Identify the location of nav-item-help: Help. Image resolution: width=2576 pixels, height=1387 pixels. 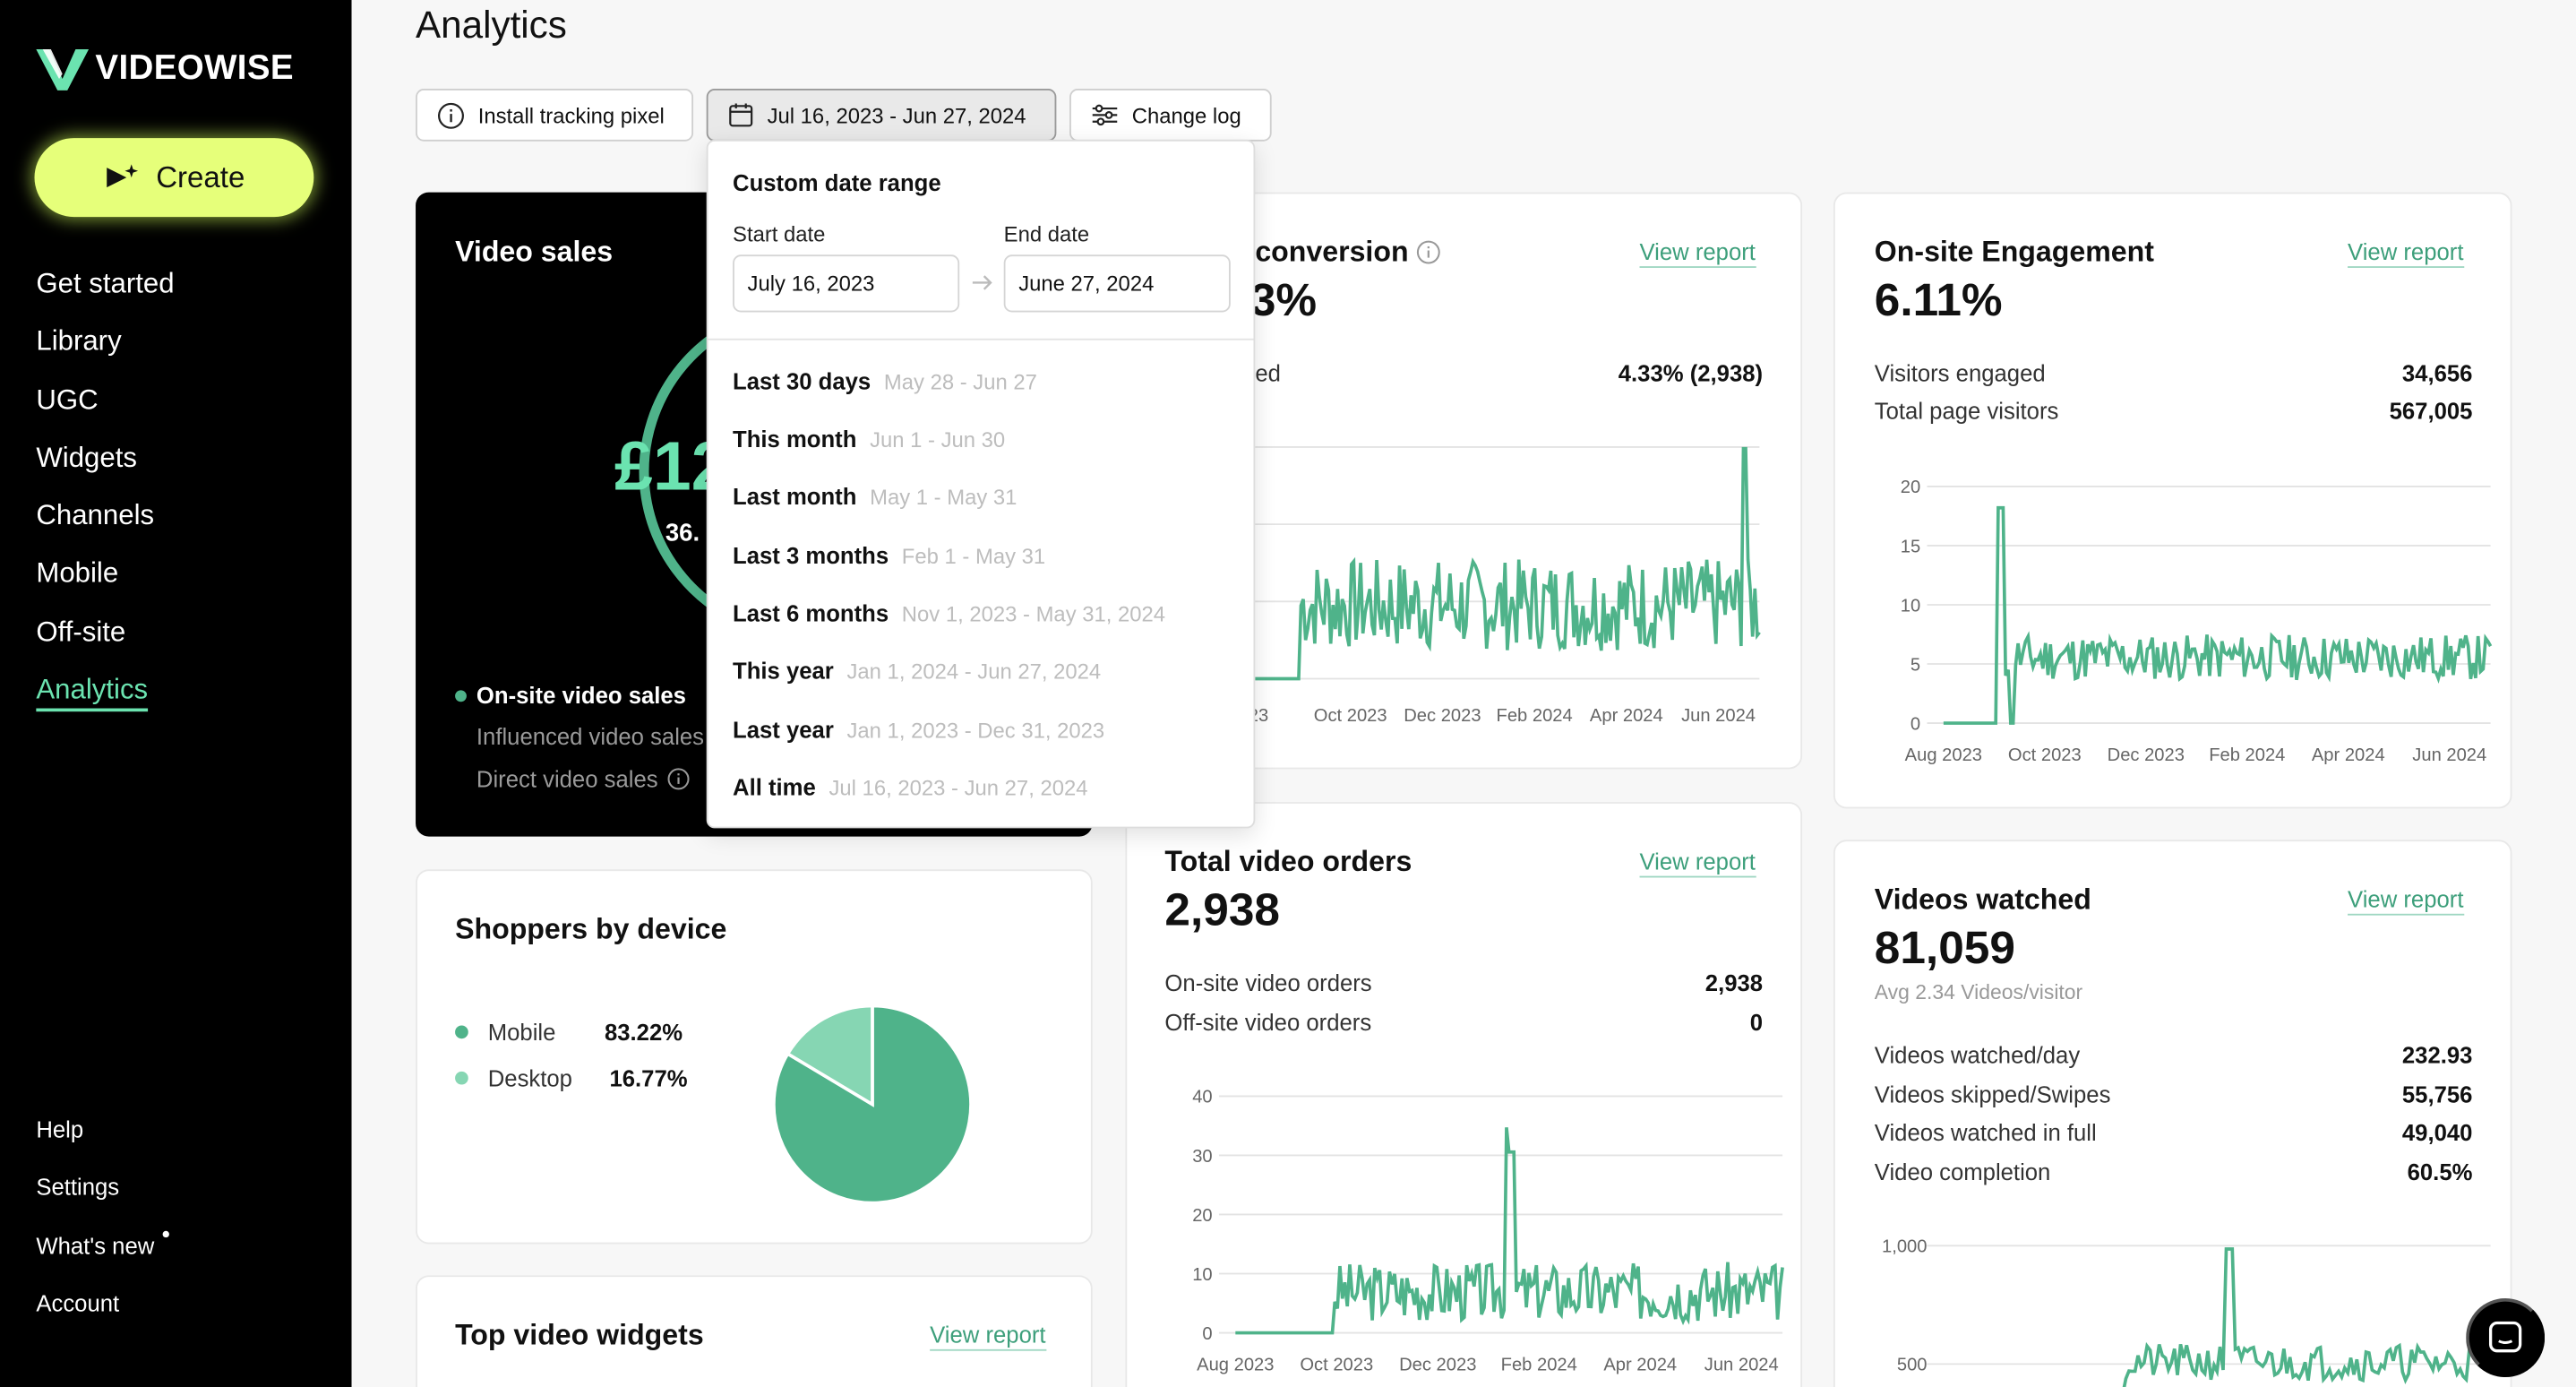
(102, 1140).